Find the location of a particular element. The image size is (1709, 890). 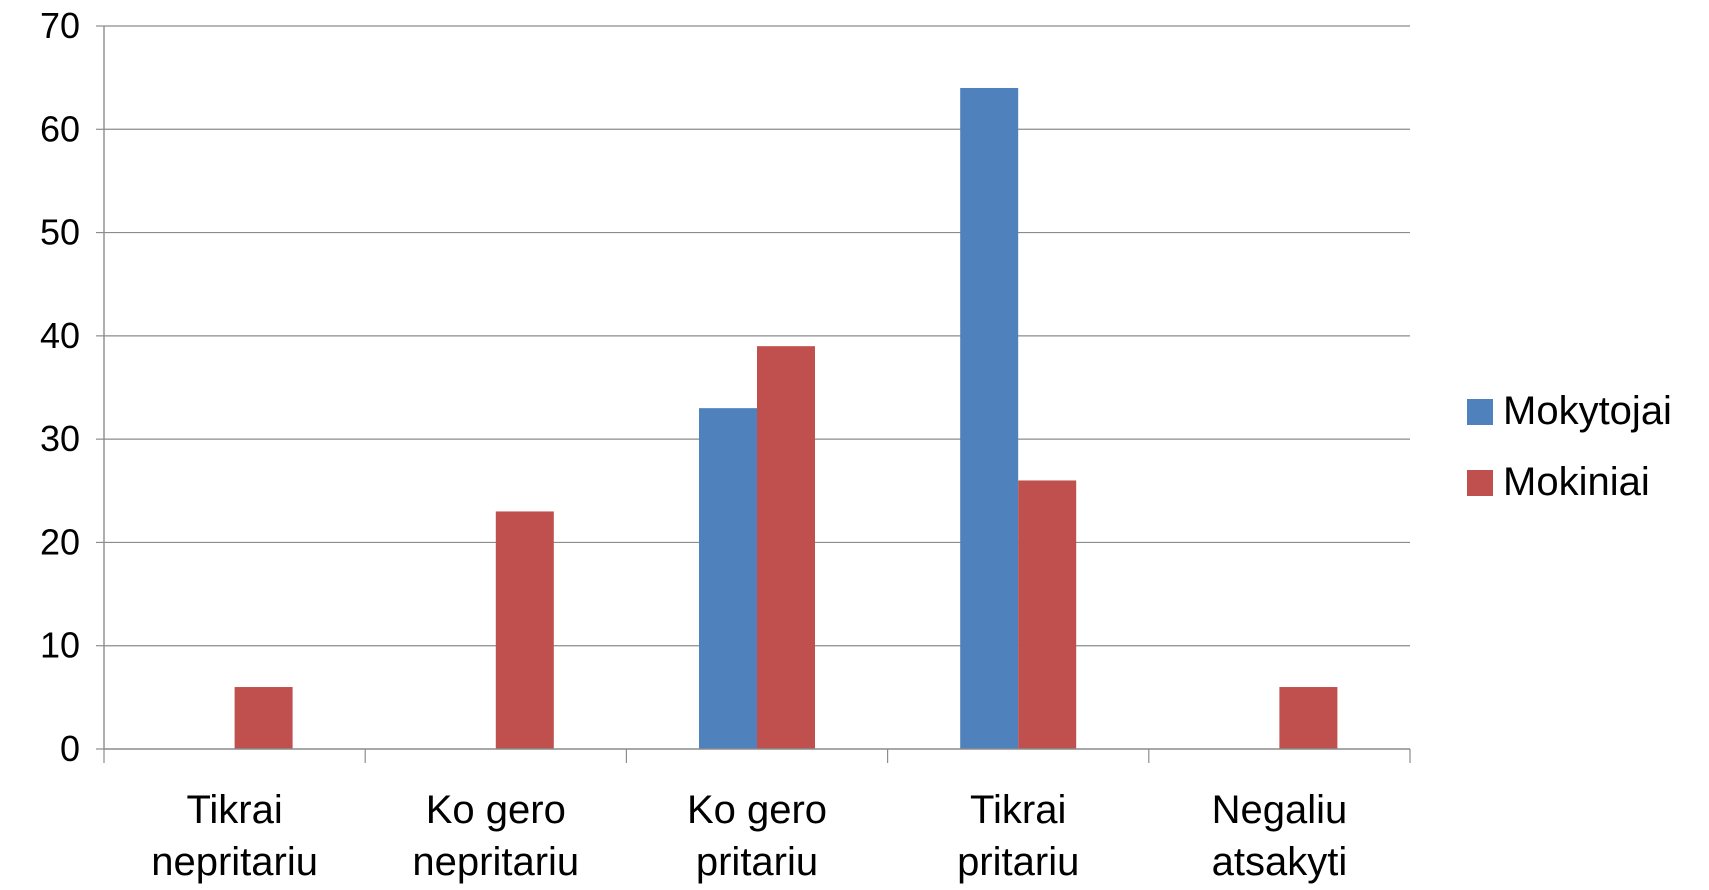

y-tick-label: 0 is located at coordinates (70, 748).